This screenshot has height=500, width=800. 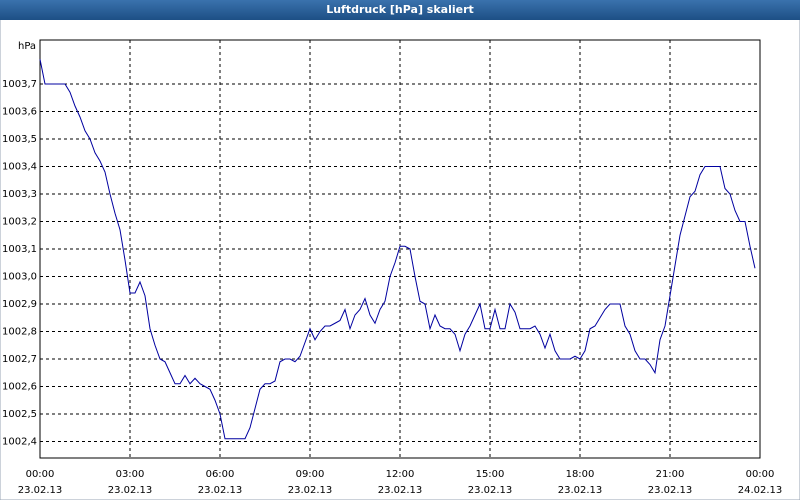 What do you see at coordinates (19, 194) in the screenshot?
I see `y-tick-label: 1003,3` at bounding box center [19, 194].